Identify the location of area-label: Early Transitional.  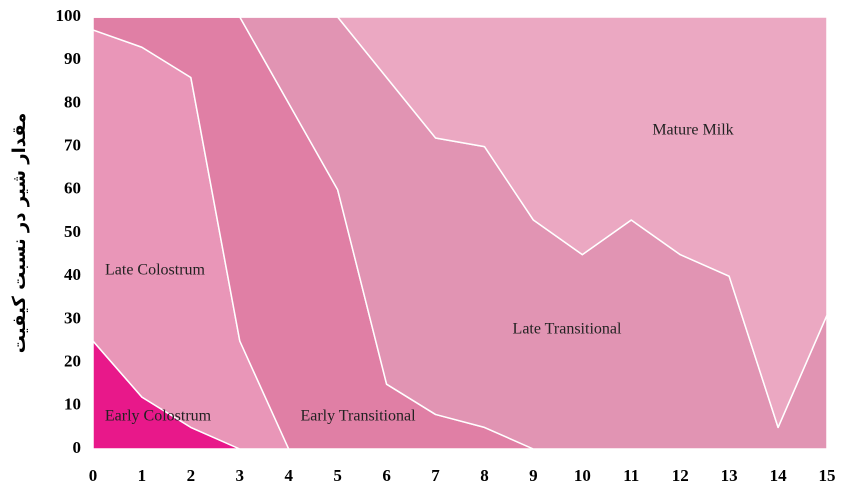
(358, 416).